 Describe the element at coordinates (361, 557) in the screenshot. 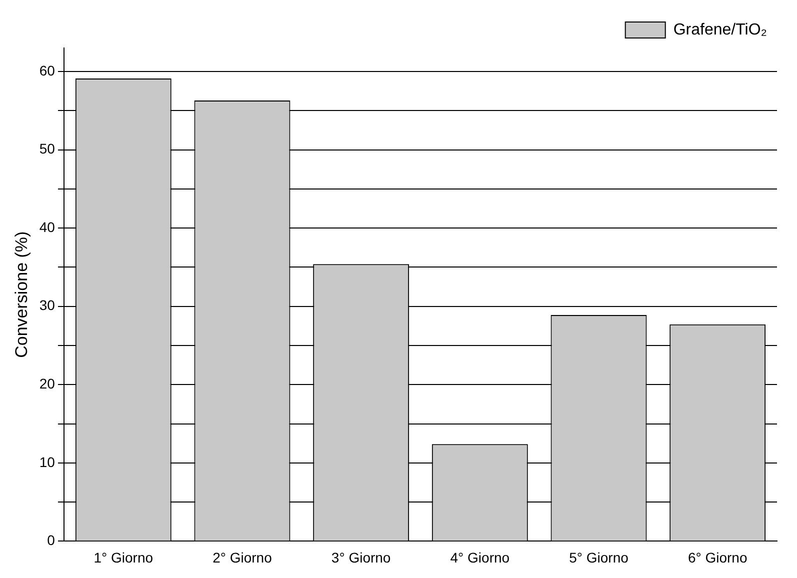

I see `x-tick-label: 3° Giorno` at that location.